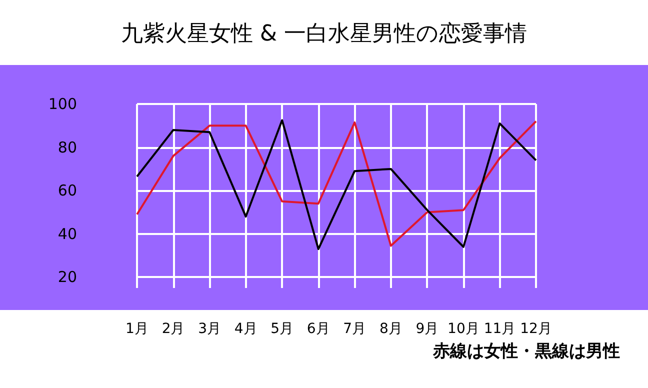 This screenshot has width=648, height=388. What do you see at coordinates (318, 329) in the screenshot?
I see `x-tick-label: 6月` at bounding box center [318, 329].